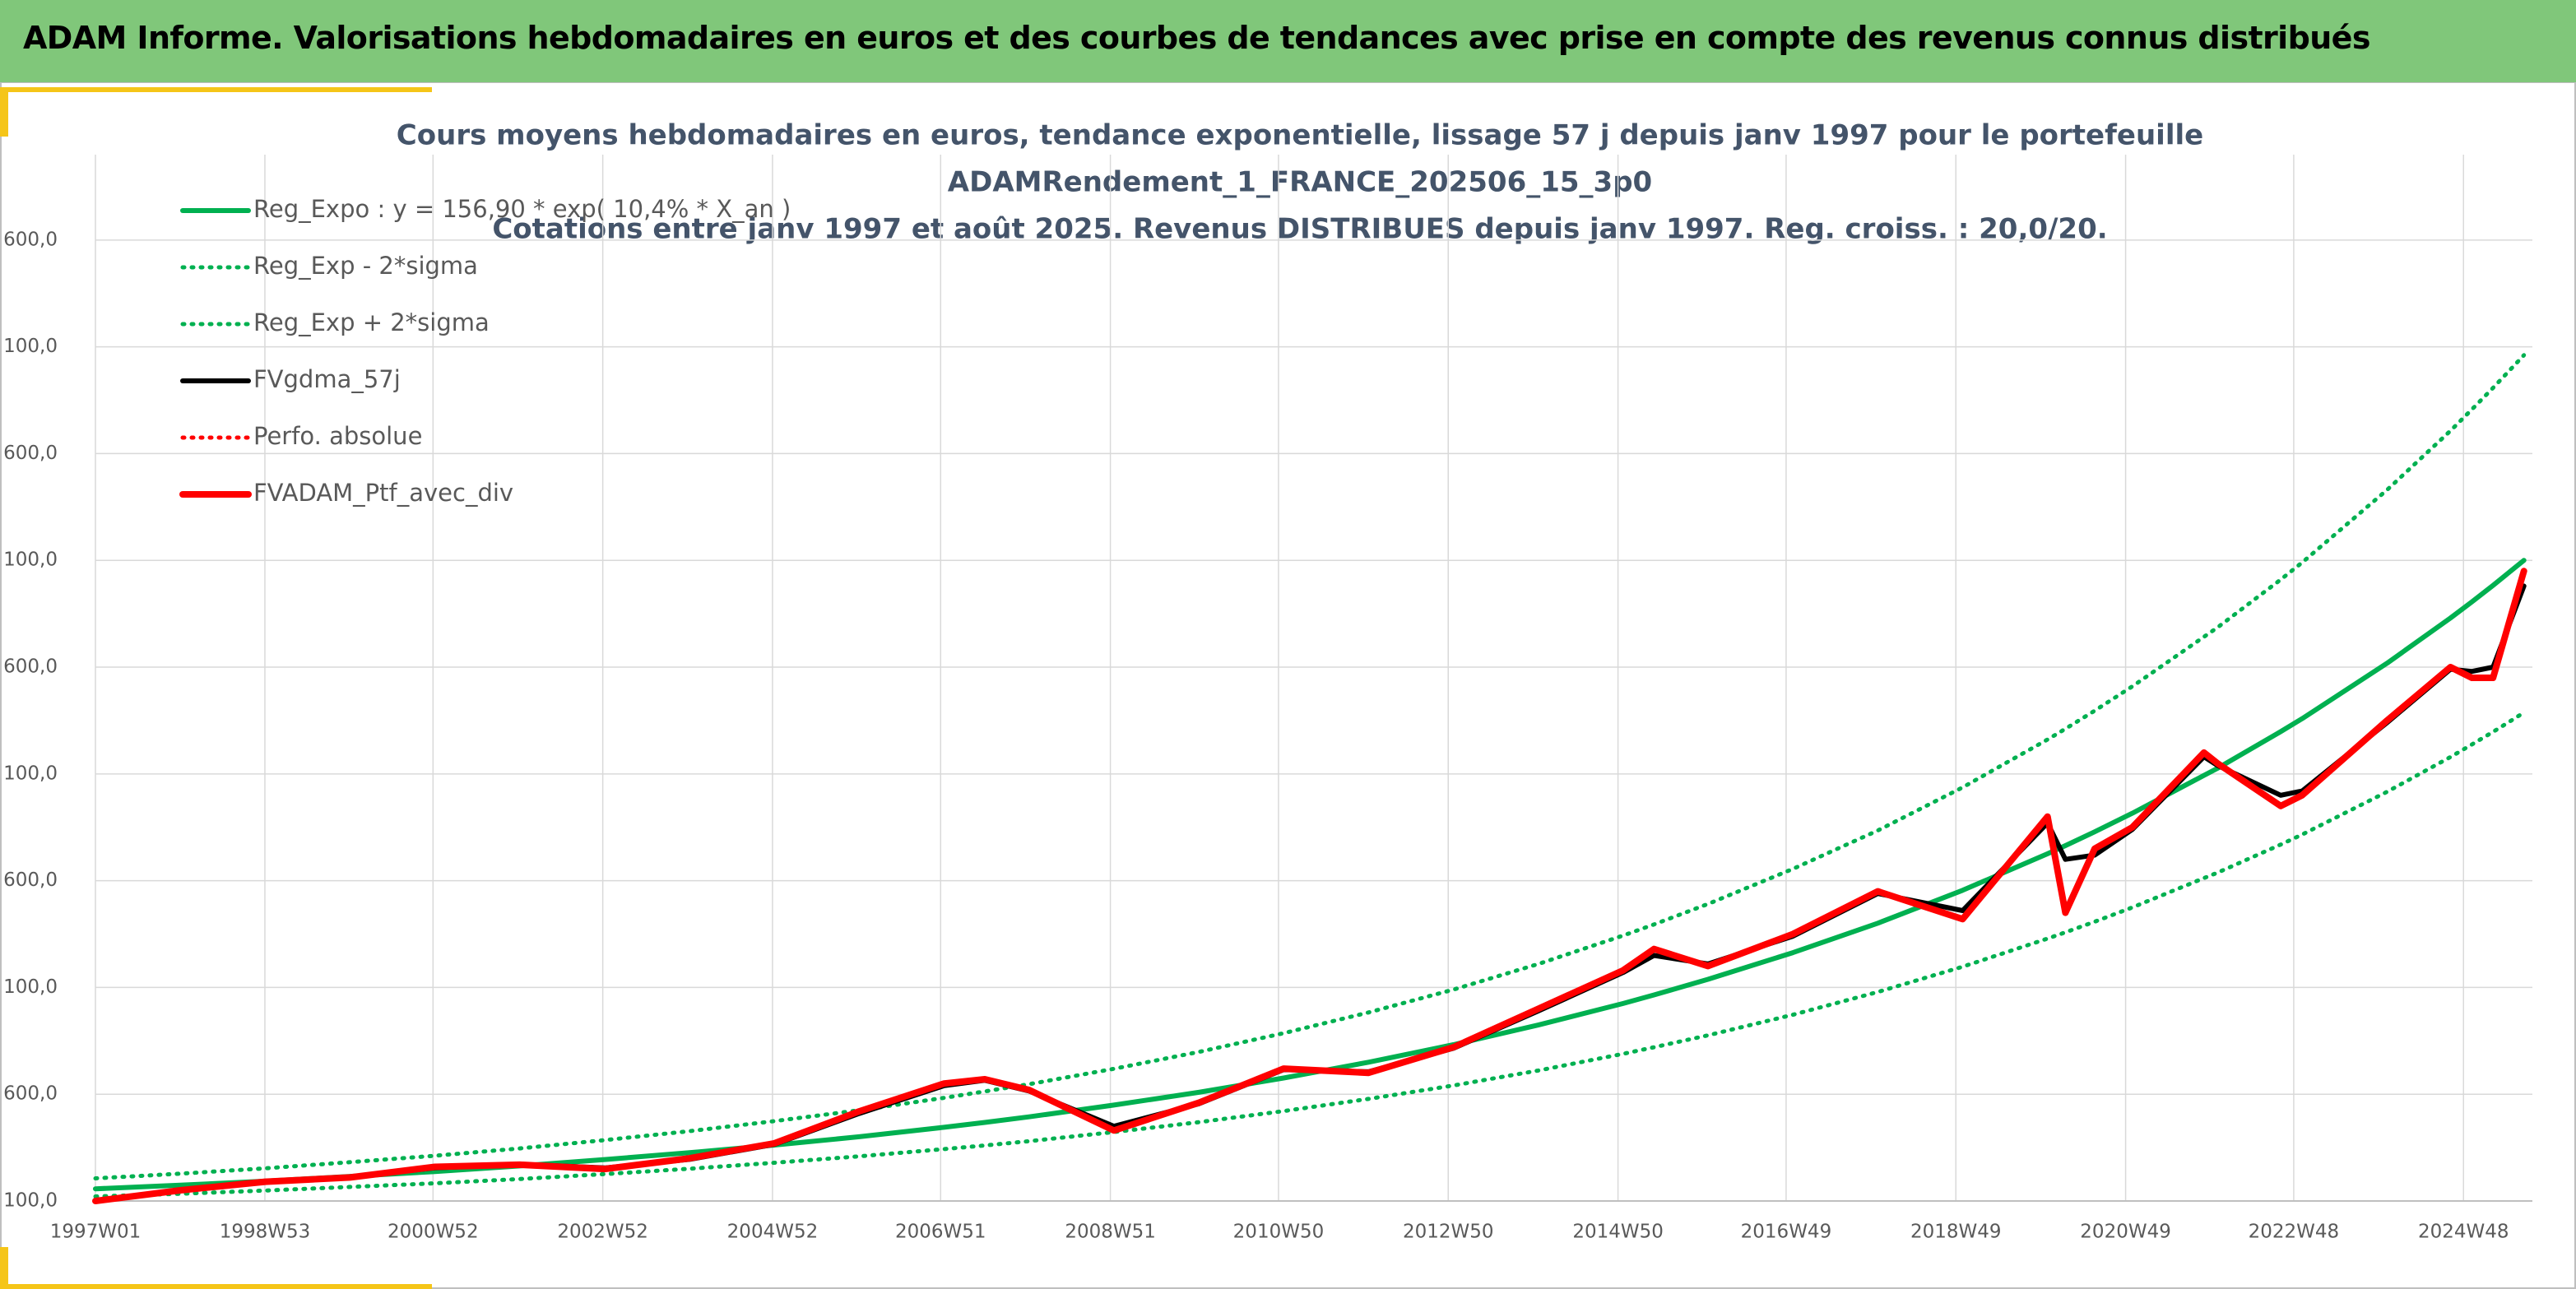  I want to click on x-tick-label: 1997W01, so click(96, 1232).